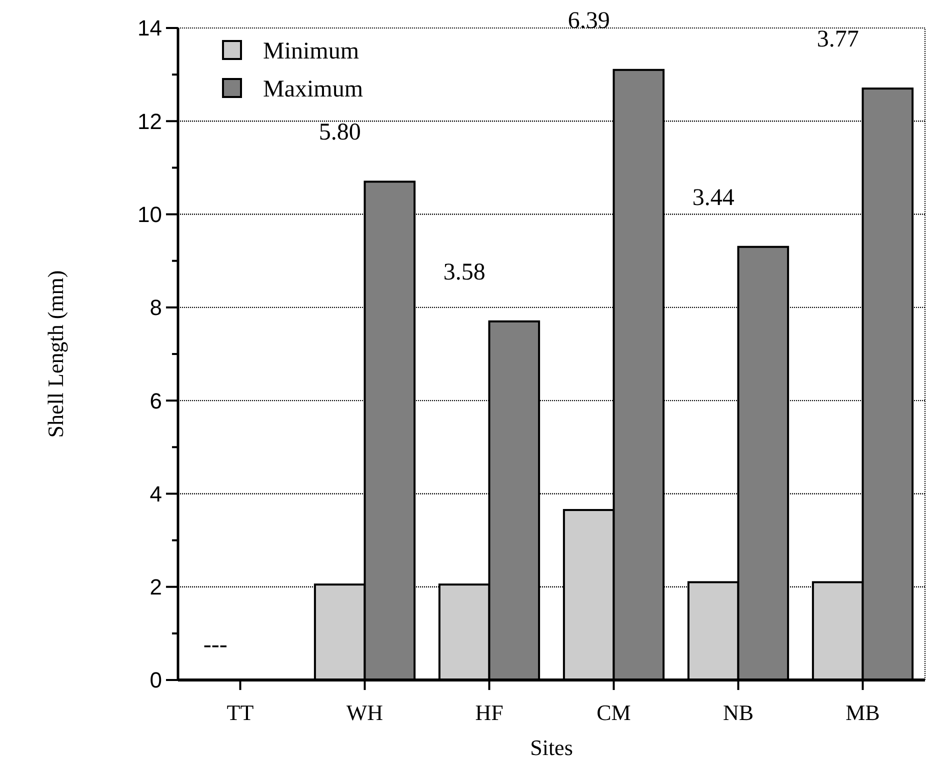 The height and width of the screenshot is (773, 943). Describe the element at coordinates (613, 712) in the screenshot. I see `x-tick-label: CM` at that location.